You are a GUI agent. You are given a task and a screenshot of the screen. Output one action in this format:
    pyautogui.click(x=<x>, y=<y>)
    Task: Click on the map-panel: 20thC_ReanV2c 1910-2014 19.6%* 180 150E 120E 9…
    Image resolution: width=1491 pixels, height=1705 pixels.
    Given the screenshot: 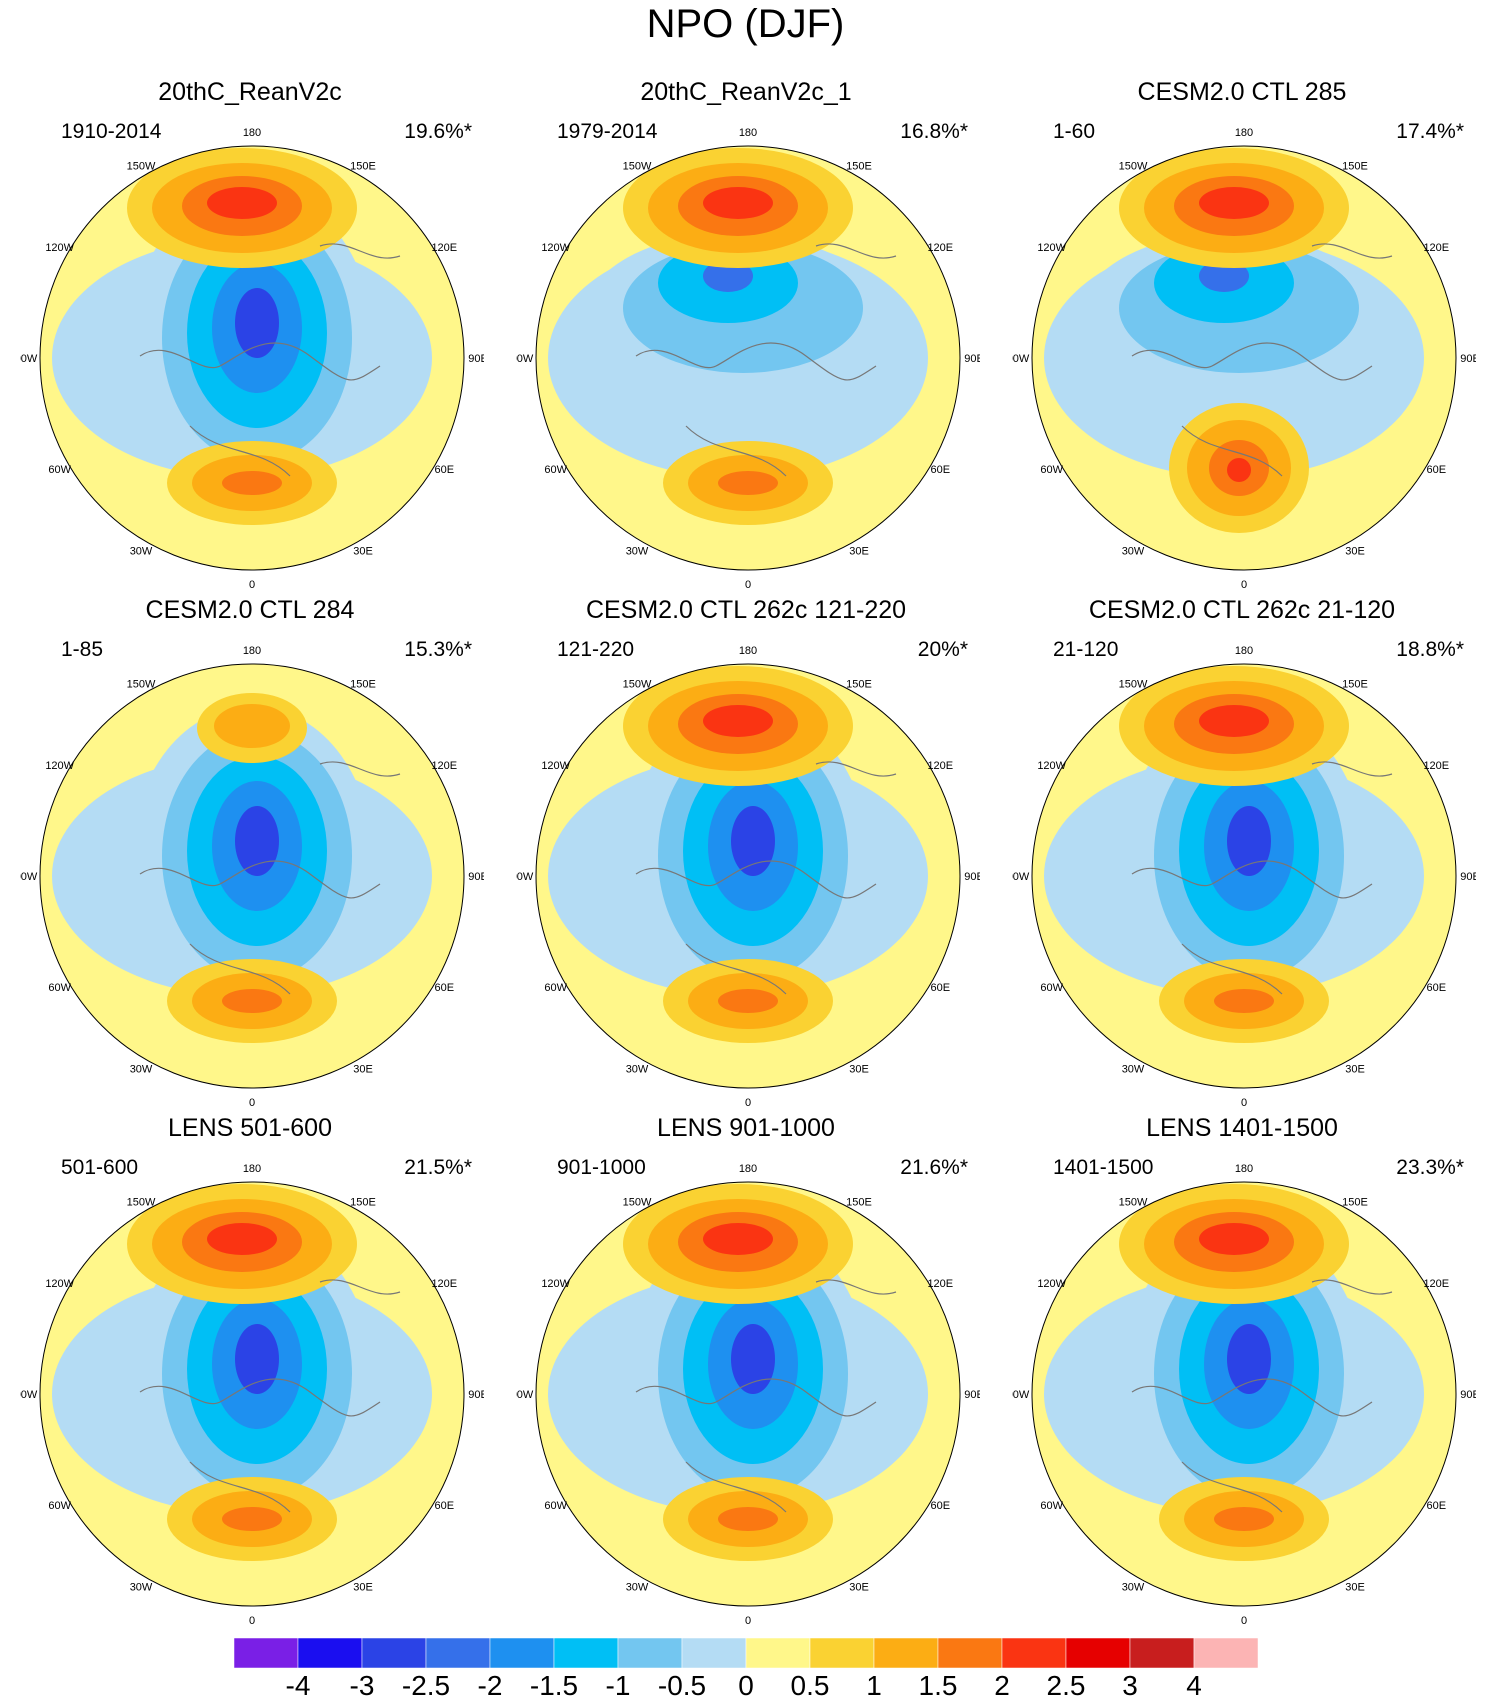 What is the action you would take?
    pyautogui.click(x=252, y=338)
    